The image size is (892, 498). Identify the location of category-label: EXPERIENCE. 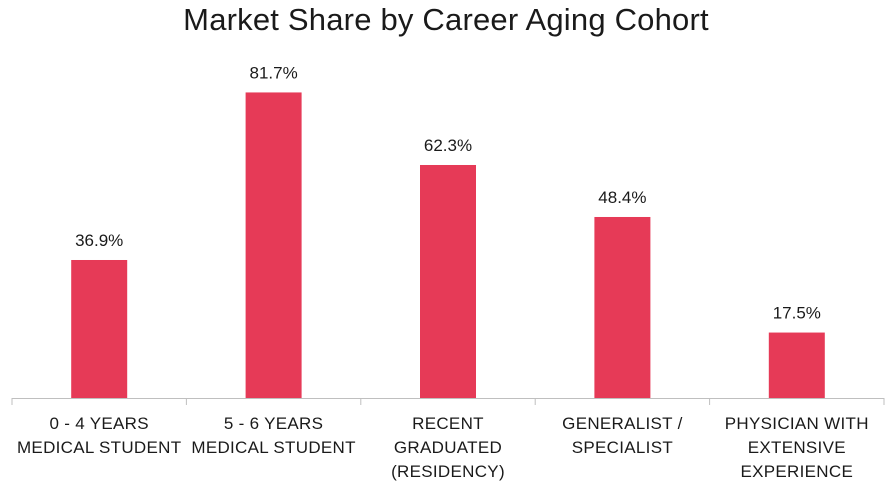
(797, 471).